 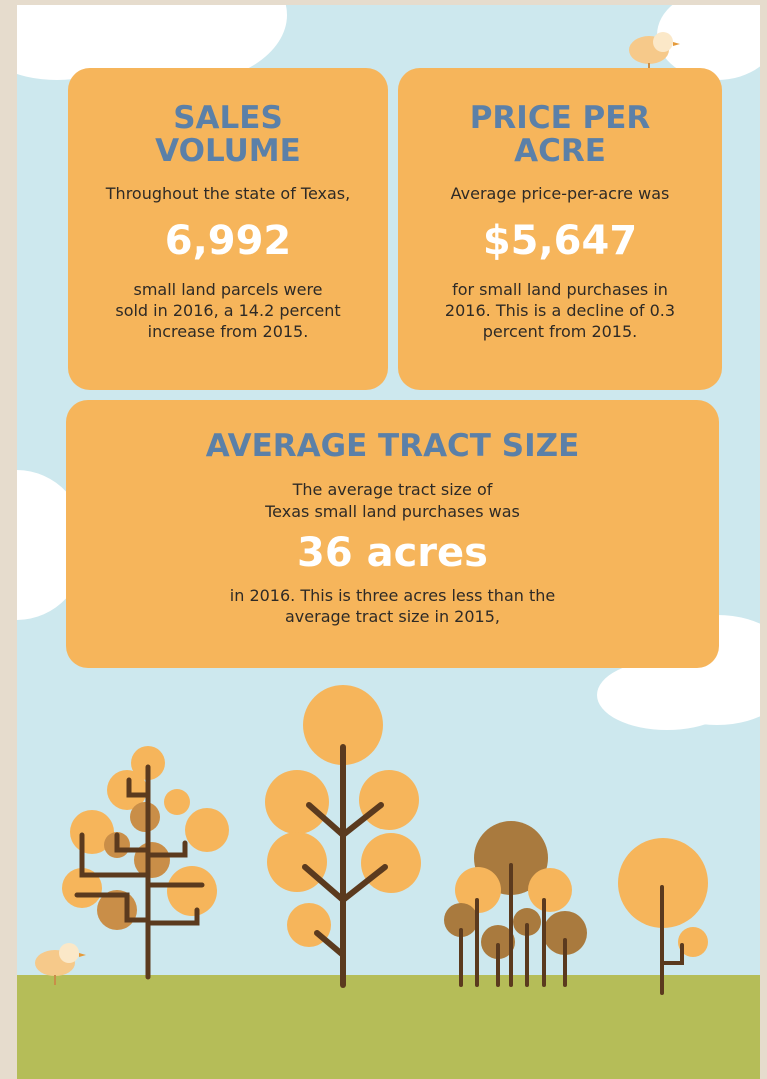 I want to click on card-title: SALES VOLUME, so click(x=228, y=135).